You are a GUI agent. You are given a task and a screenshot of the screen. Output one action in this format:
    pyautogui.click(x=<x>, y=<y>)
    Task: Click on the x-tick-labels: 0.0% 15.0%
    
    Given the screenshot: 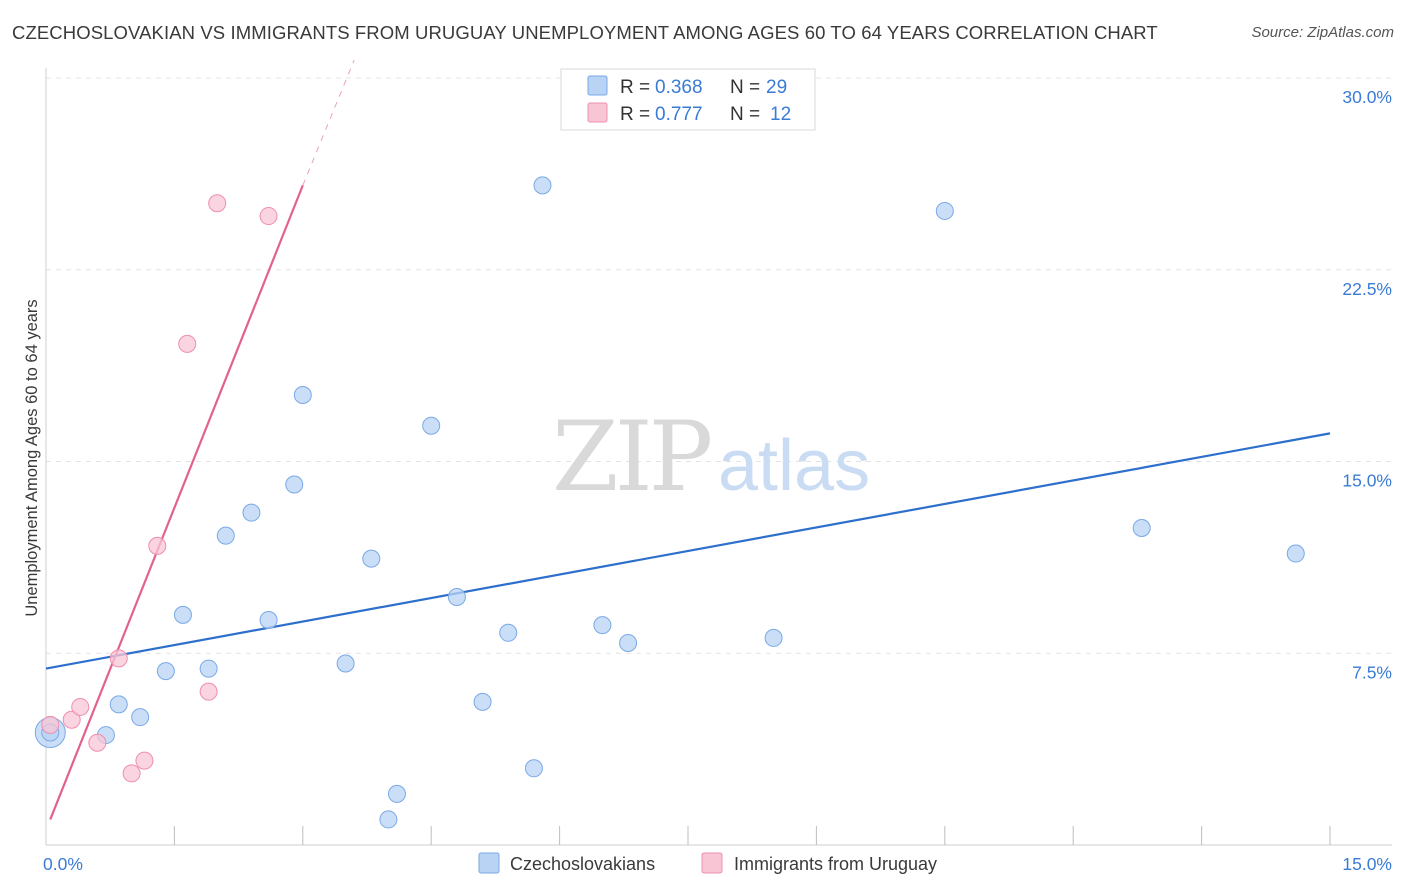 What is the action you would take?
    pyautogui.click(x=717, y=864)
    